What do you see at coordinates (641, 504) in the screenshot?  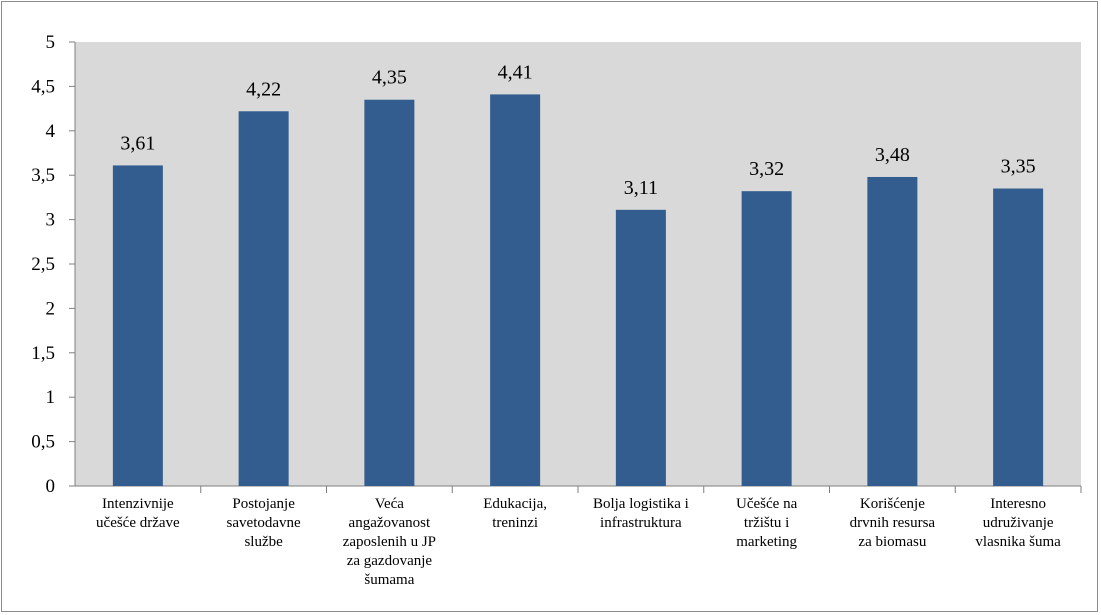 I see `x-tick-label-line: Bolja logistika i` at bounding box center [641, 504].